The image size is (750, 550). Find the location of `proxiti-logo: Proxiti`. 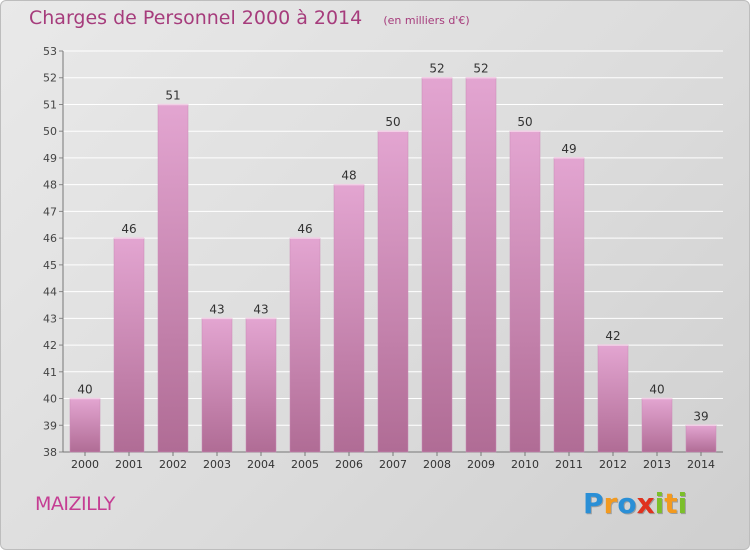

proxiti-logo: Proxiti is located at coordinates (635, 503).